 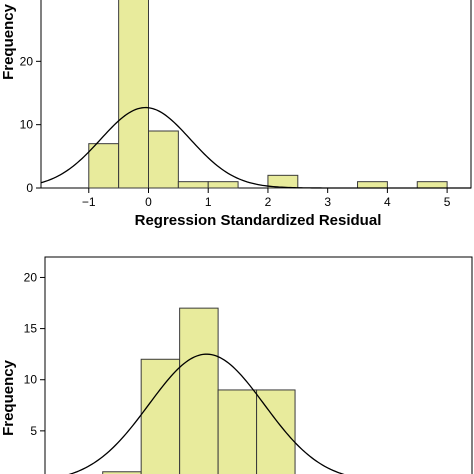 I want to click on x-tick-label: 0, so click(x=148, y=202).